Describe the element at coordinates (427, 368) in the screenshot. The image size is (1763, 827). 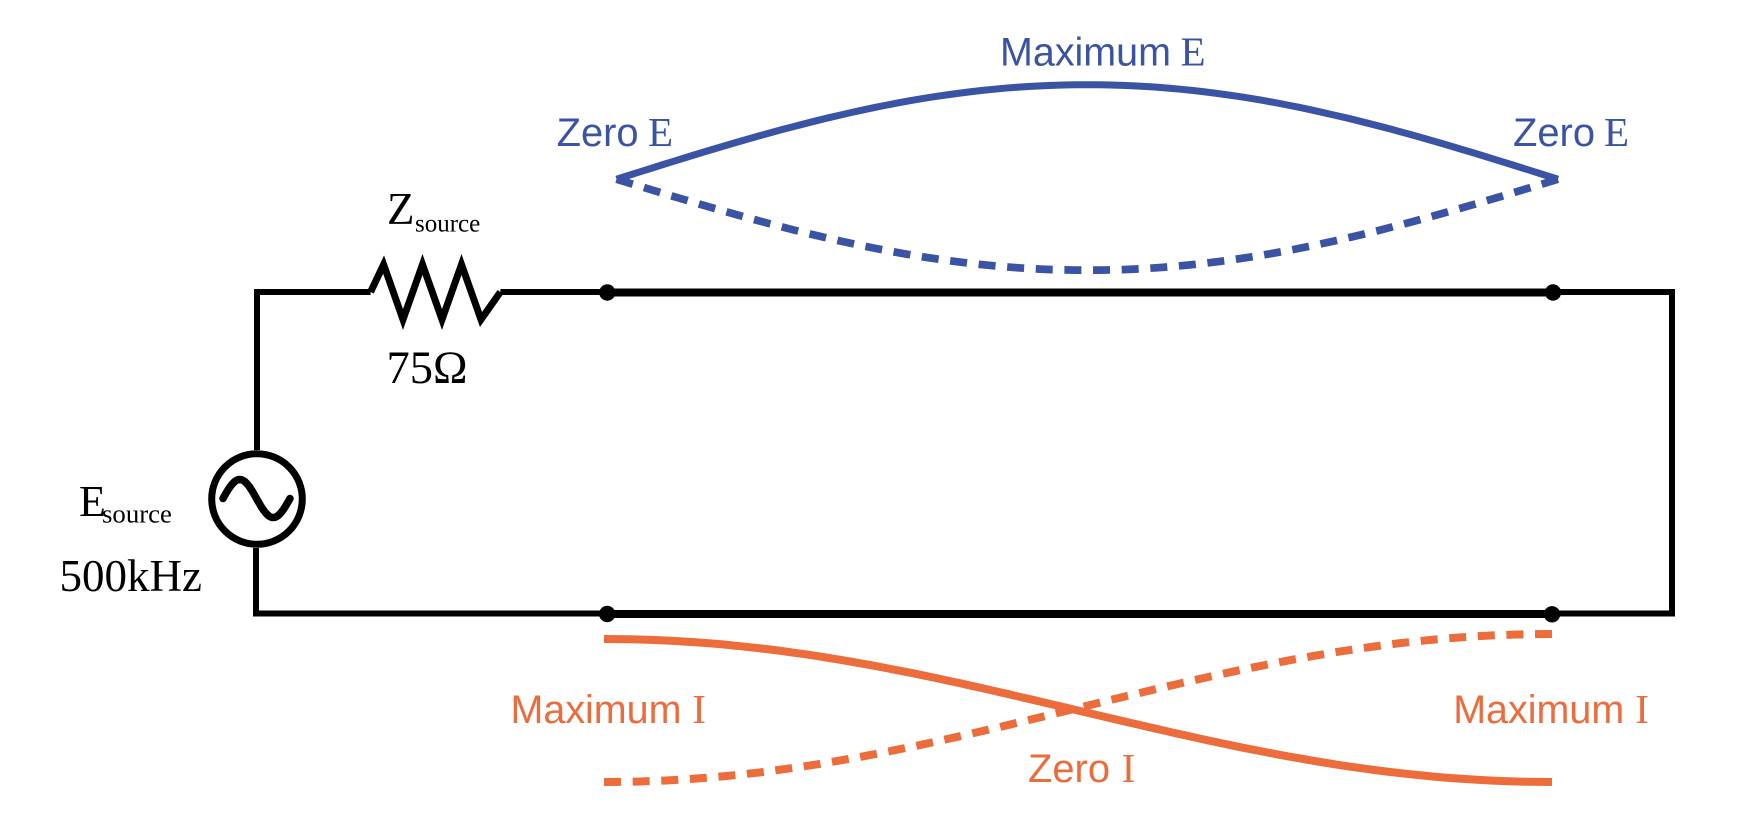
I see `svg-text: 75Ω` at that location.